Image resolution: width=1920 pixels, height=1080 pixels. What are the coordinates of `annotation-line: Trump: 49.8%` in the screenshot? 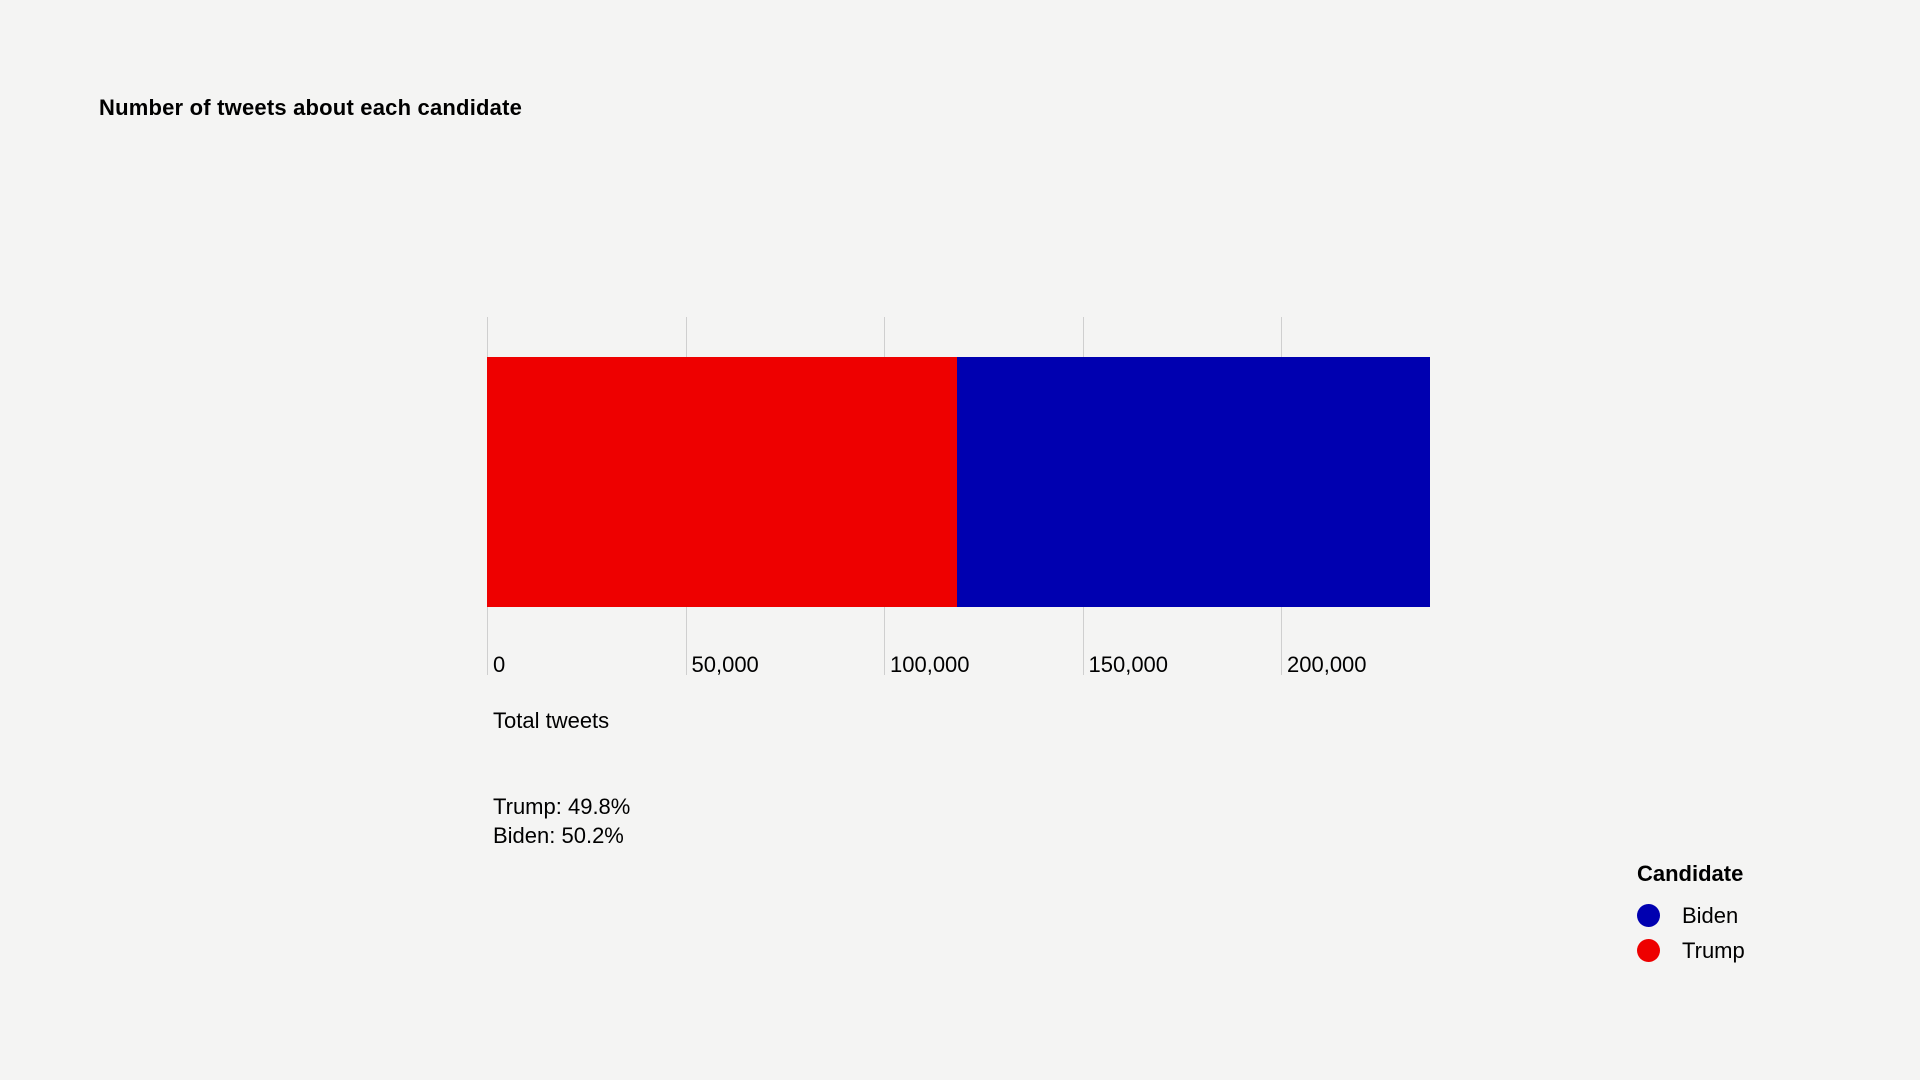 It's located at (562, 806).